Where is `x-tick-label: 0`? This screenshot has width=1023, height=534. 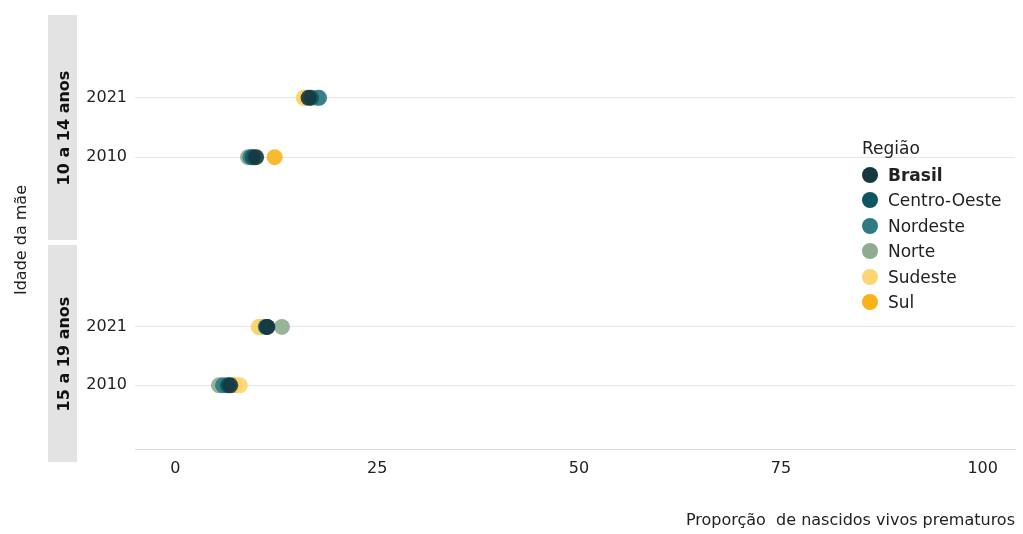
x-tick-label: 0 is located at coordinates (175, 468).